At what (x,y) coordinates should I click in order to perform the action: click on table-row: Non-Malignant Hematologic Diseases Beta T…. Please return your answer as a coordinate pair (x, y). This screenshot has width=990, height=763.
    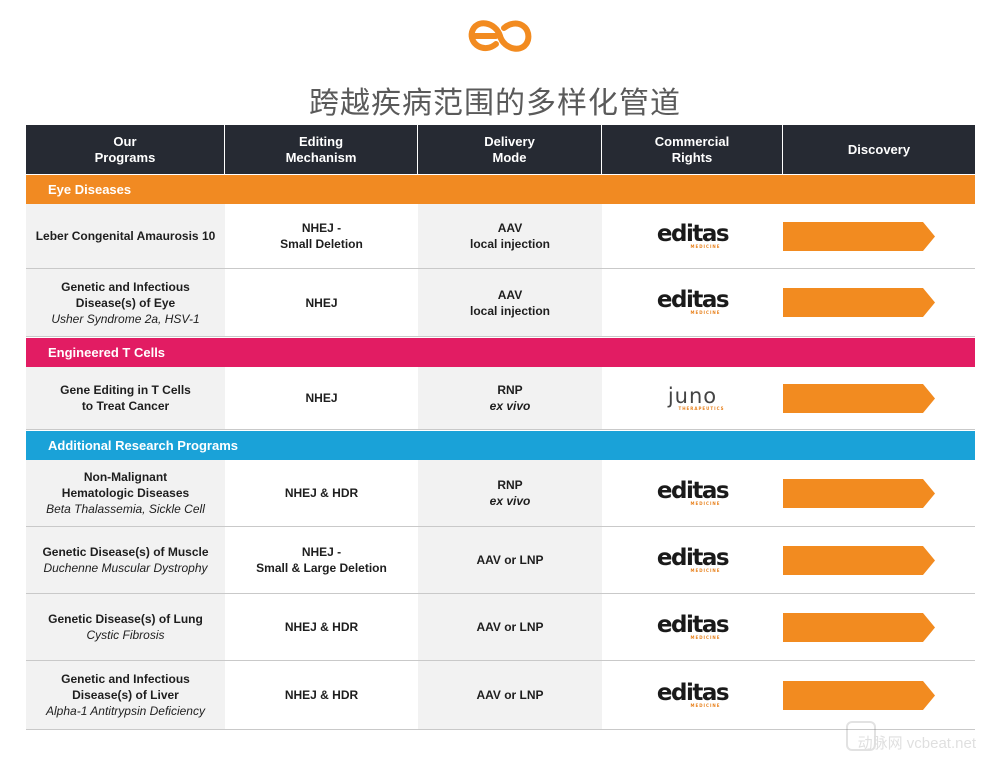
    Looking at the image, I should click on (500, 493).